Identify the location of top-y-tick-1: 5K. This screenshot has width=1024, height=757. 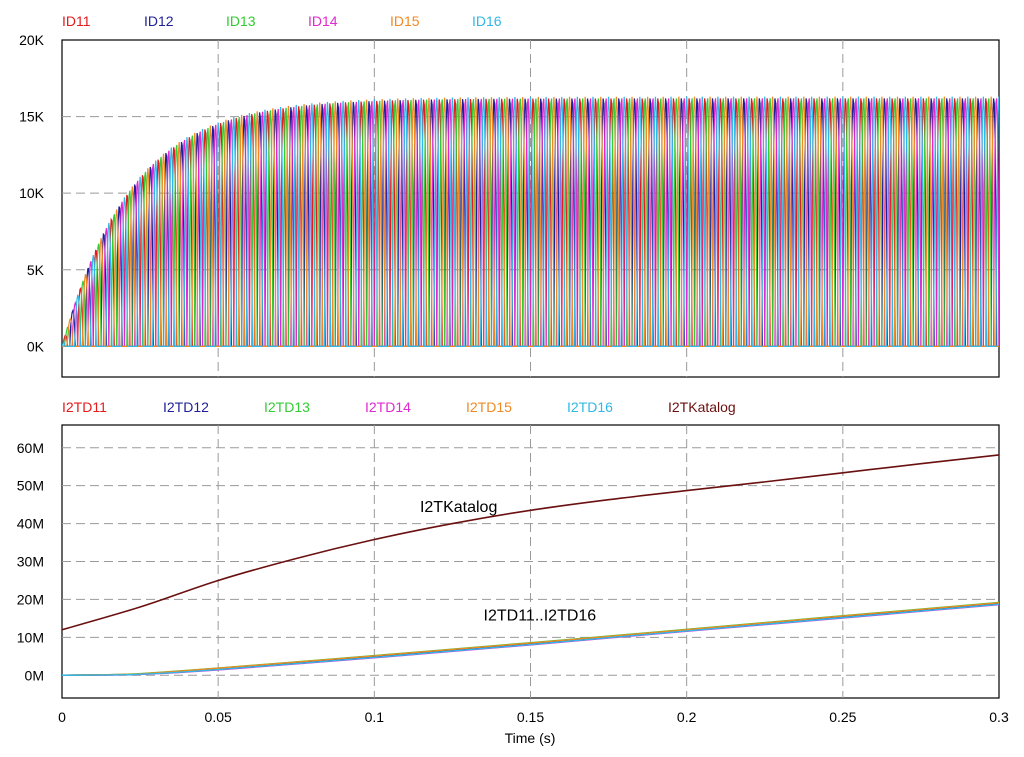
(36, 270).